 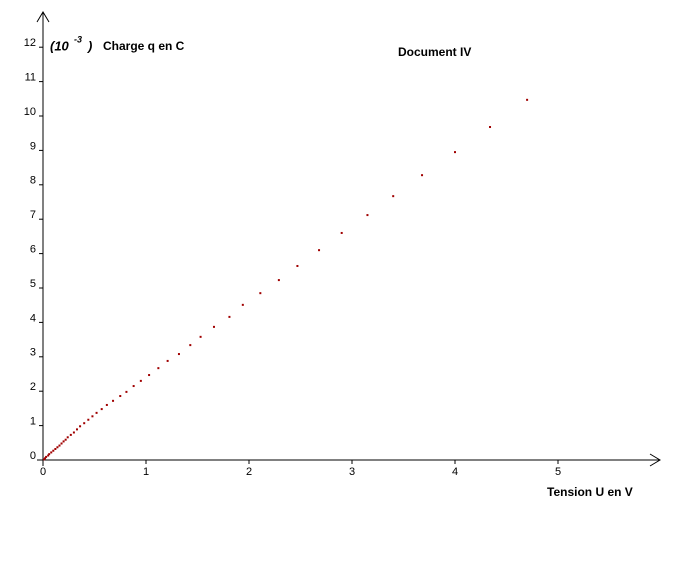 I want to click on y-axis-arrow, so click(x=43, y=17).